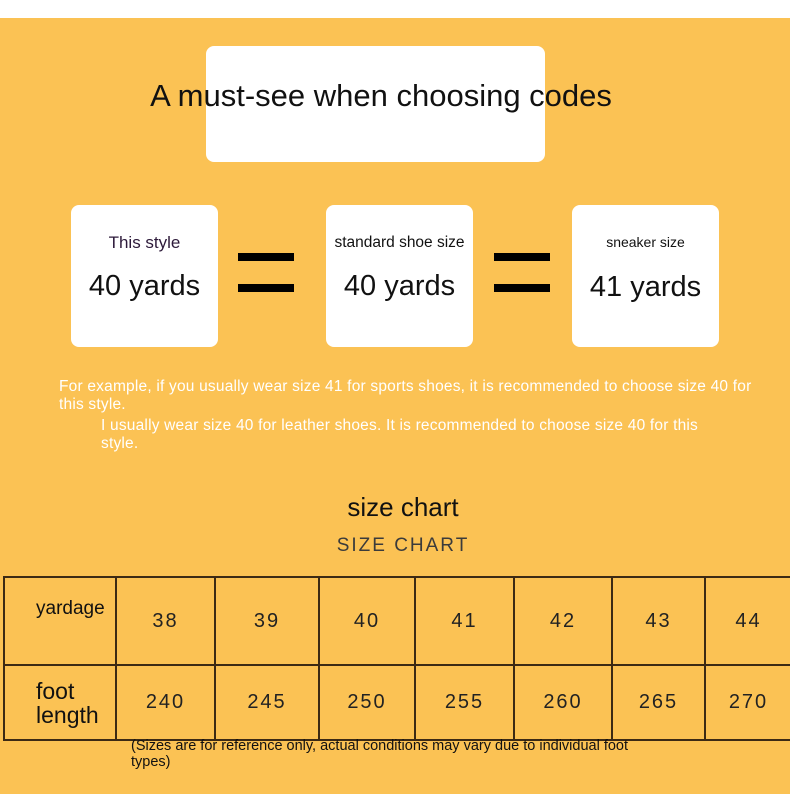 The width and height of the screenshot is (790, 806). What do you see at coordinates (747, 702) in the screenshot?
I see `table-cell: 270` at bounding box center [747, 702].